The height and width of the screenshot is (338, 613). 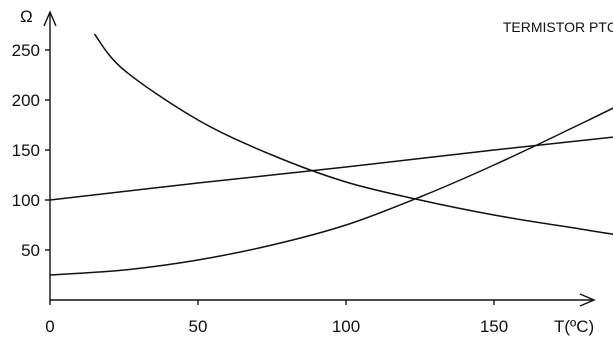 What do you see at coordinates (50, 18) in the screenshot?
I see `y-axis-arrow-icon` at bounding box center [50, 18].